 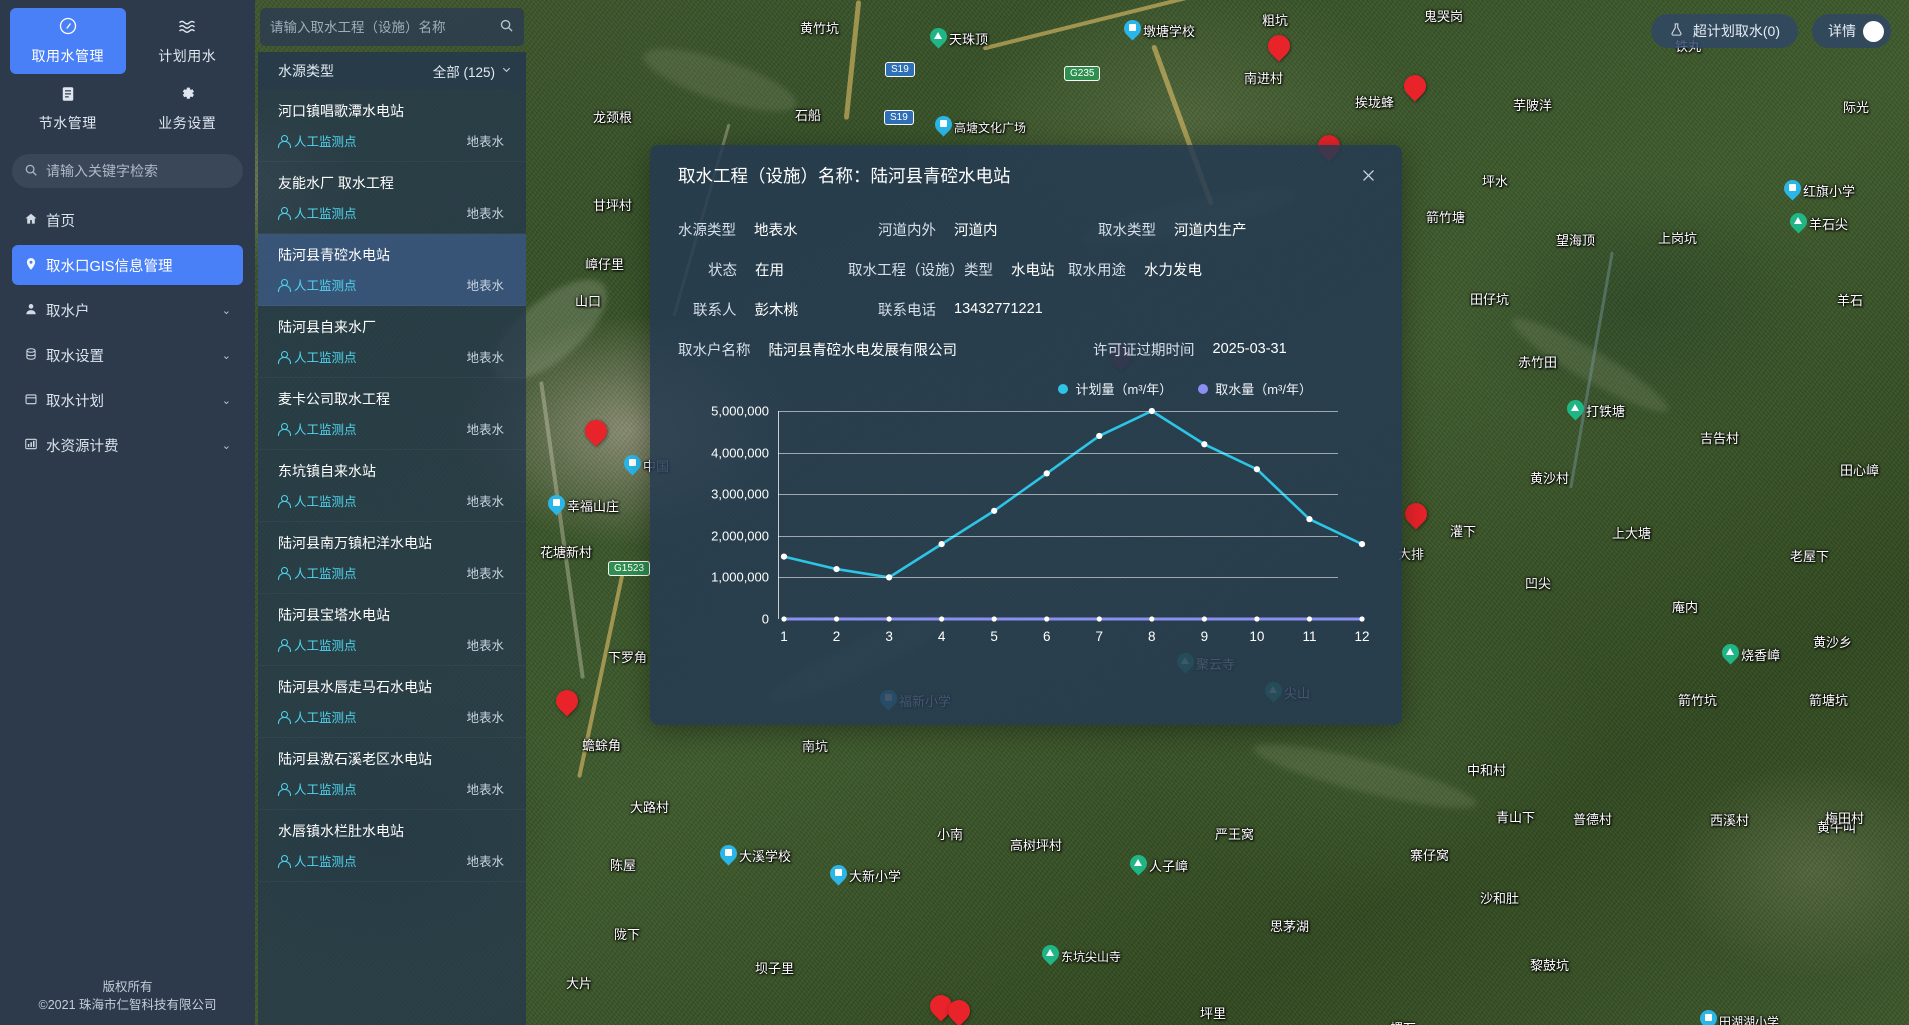 What do you see at coordinates (392, 774) in the screenshot?
I see `facility-list-item: 陆河县激石溪老区水电站 人工监测点 地表水` at bounding box center [392, 774].